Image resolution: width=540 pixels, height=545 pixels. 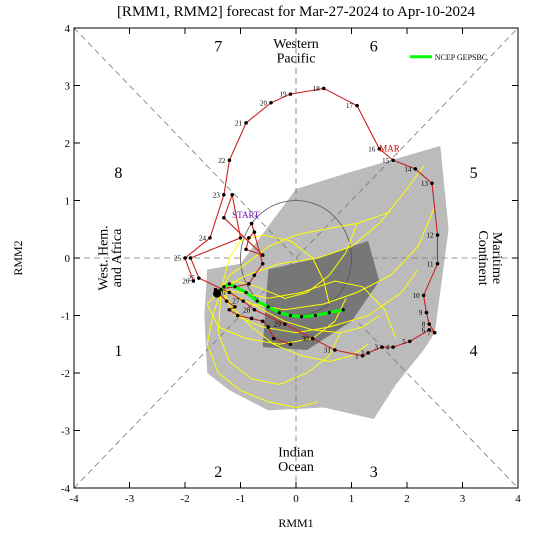 What do you see at coordinates (278, 325) in the screenshot?
I see `day-label: 29` at bounding box center [278, 325].